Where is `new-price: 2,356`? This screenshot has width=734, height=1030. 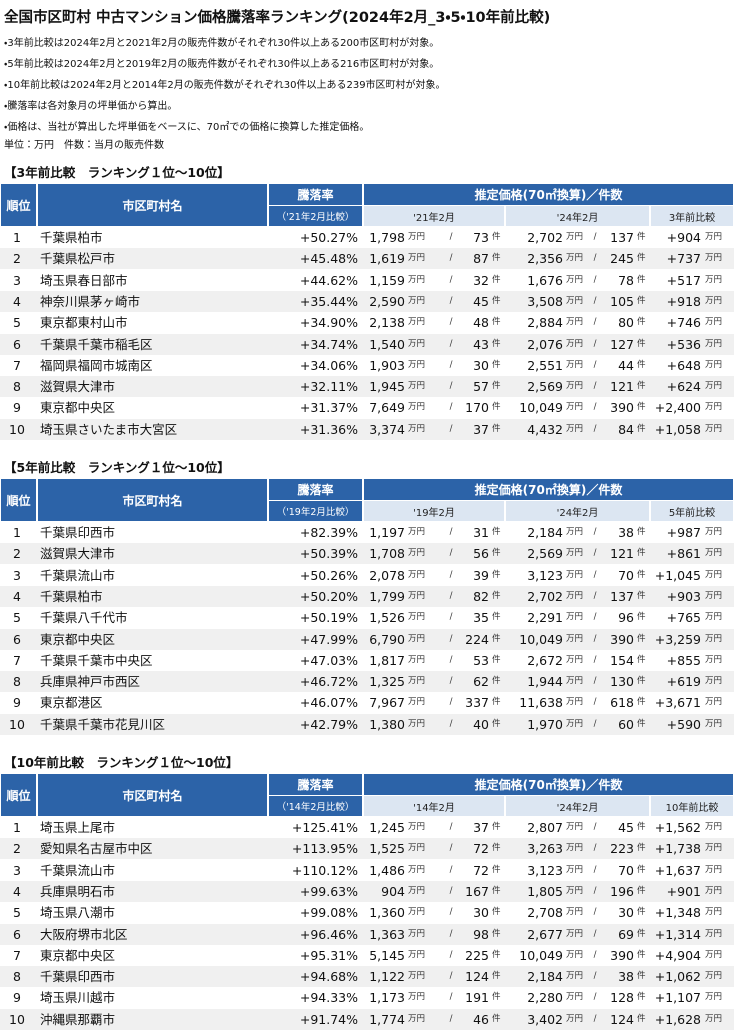 new-price: 2,356 is located at coordinates (545, 259).